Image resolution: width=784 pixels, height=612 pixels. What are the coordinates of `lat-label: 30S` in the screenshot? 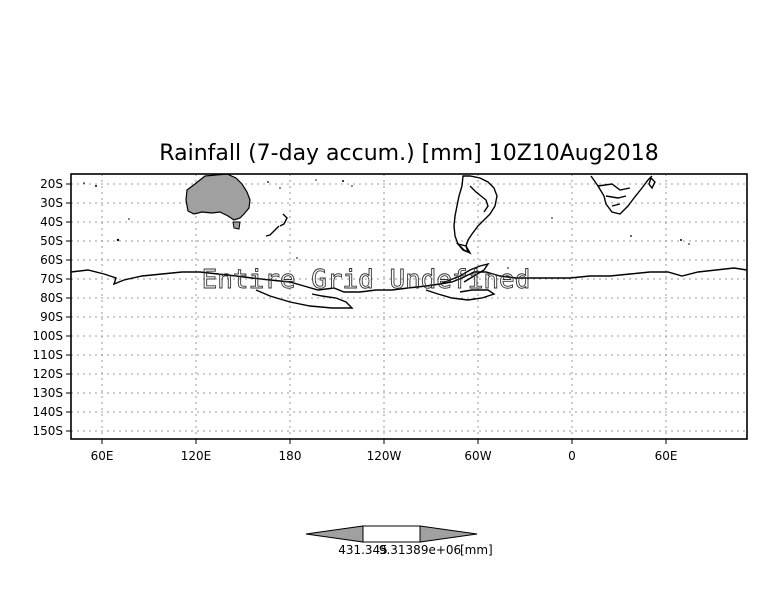 It's located at (51, 203).